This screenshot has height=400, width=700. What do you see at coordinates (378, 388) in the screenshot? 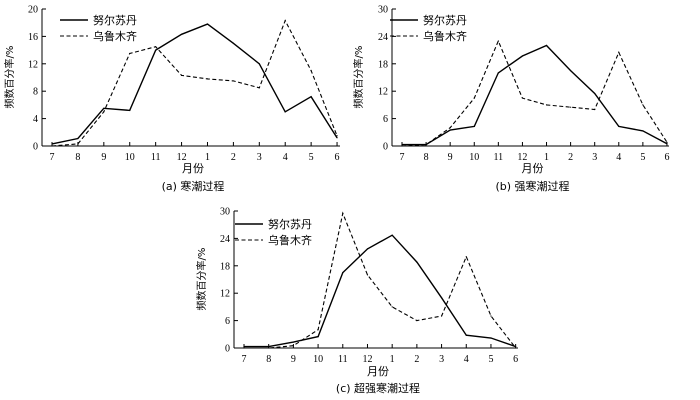
I see `chart-caption: (c) 超强寒潮过程` at bounding box center [378, 388].